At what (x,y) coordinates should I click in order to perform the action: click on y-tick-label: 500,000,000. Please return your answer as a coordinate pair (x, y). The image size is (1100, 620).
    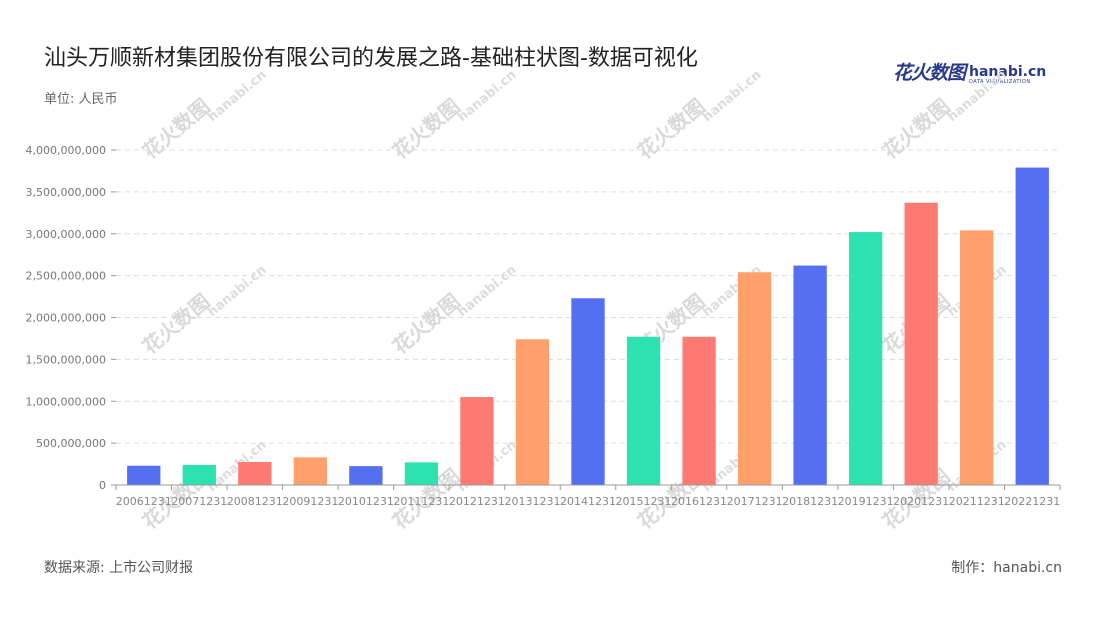
    Looking at the image, I should click on (71, 443).